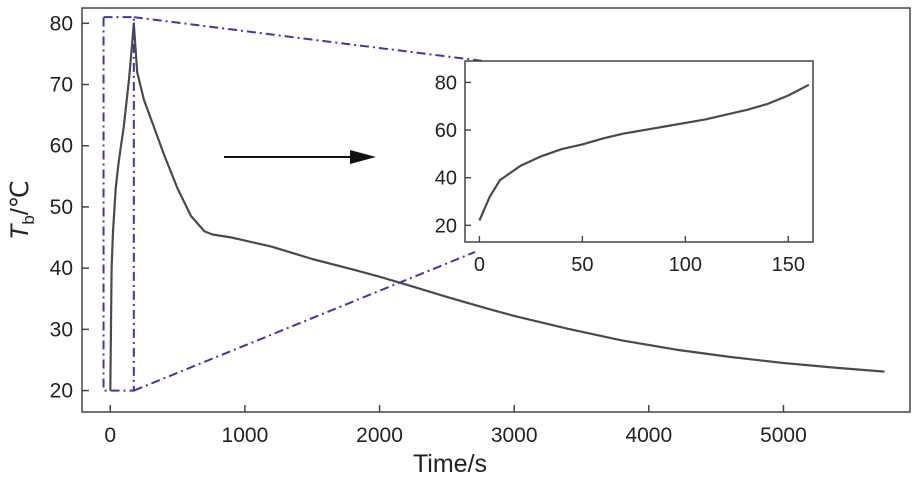 This screenshot has height=484, width=916. What do you see at coordinates (28, 219) in the screenshot?
I see `y-axis-title-sub: b` at bounding box center [28, 219].